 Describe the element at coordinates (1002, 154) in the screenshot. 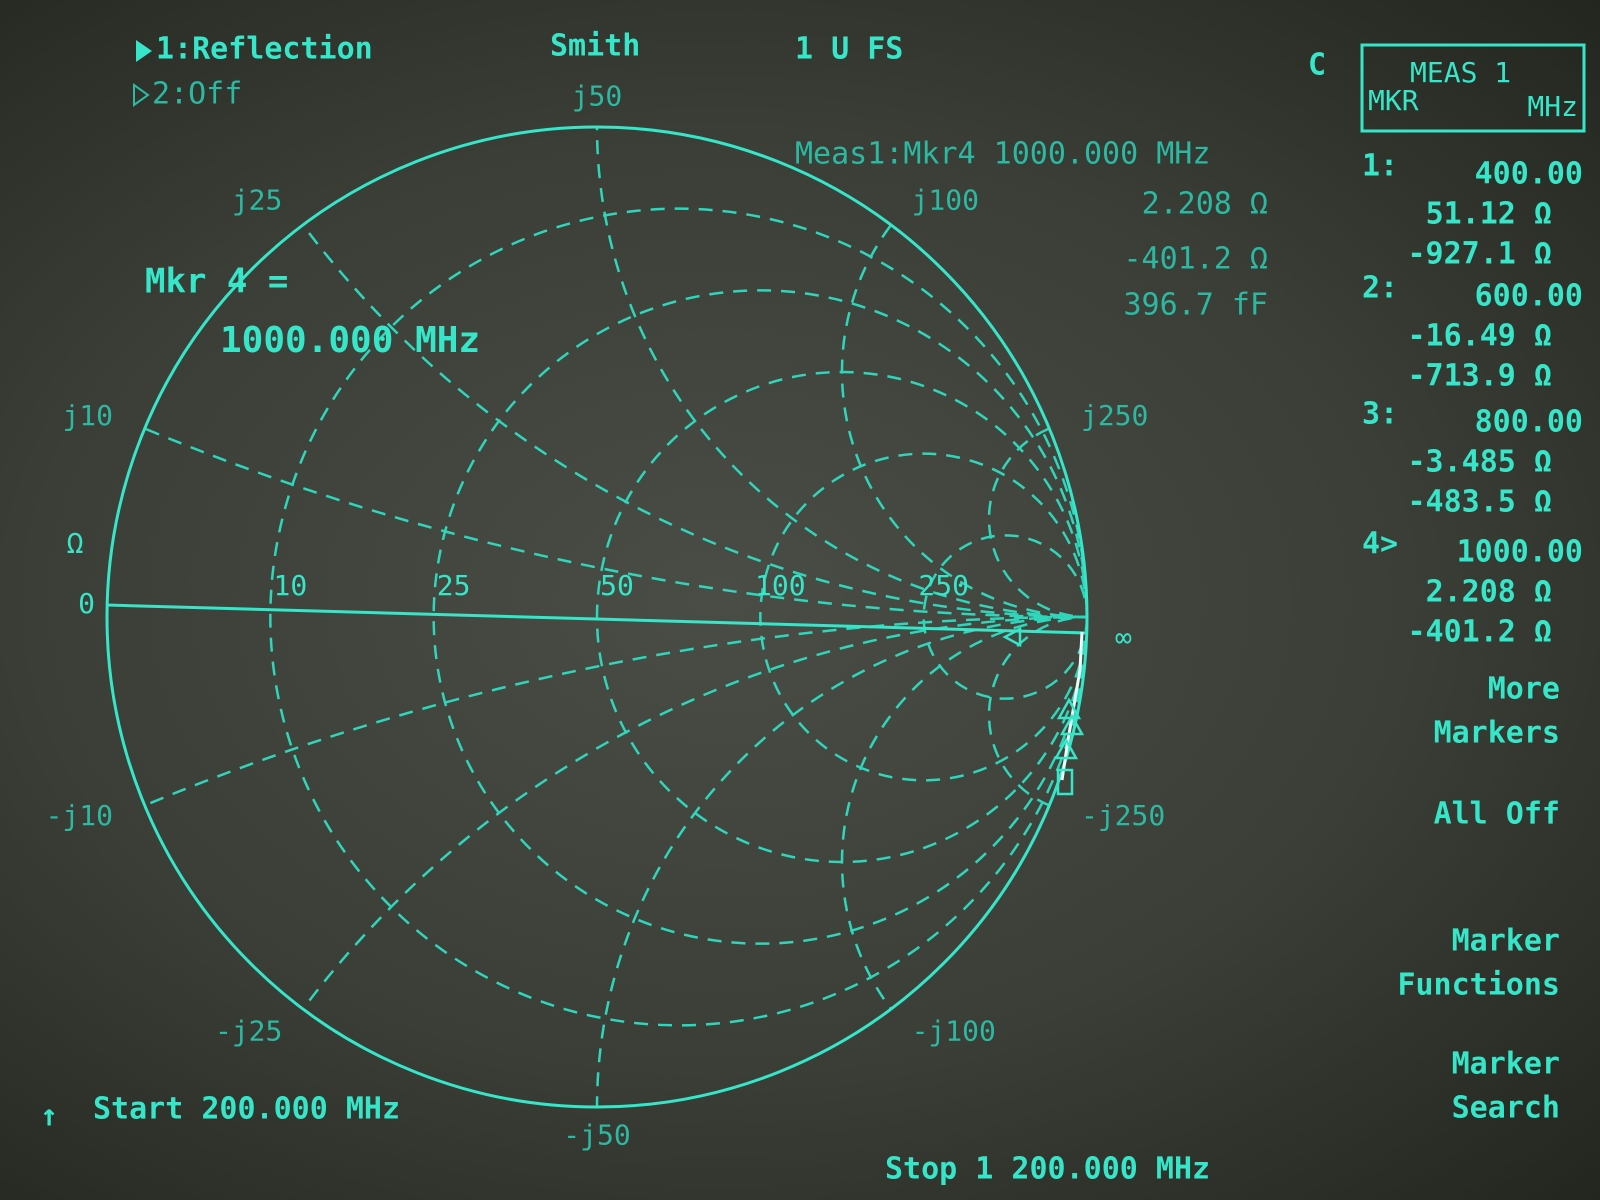

I see `readout-title: Meas1:Mkr4 1000.000 MHz` at that location.